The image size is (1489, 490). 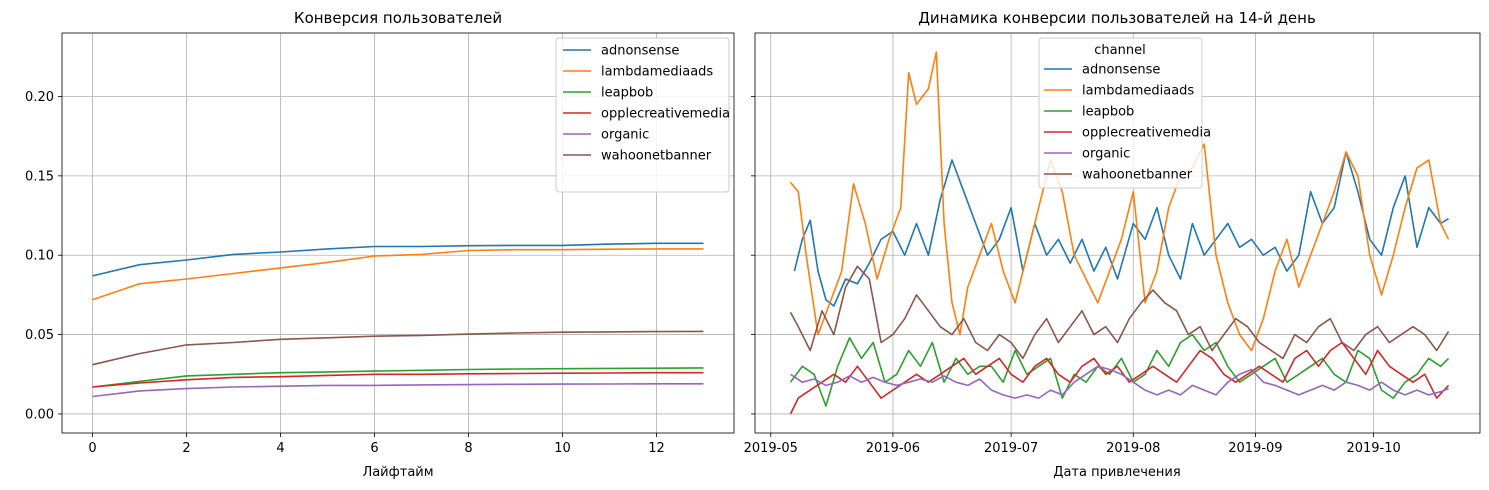 I want to click on left-chart-title: Конверсия пользователей, so click(x=398, y=18).